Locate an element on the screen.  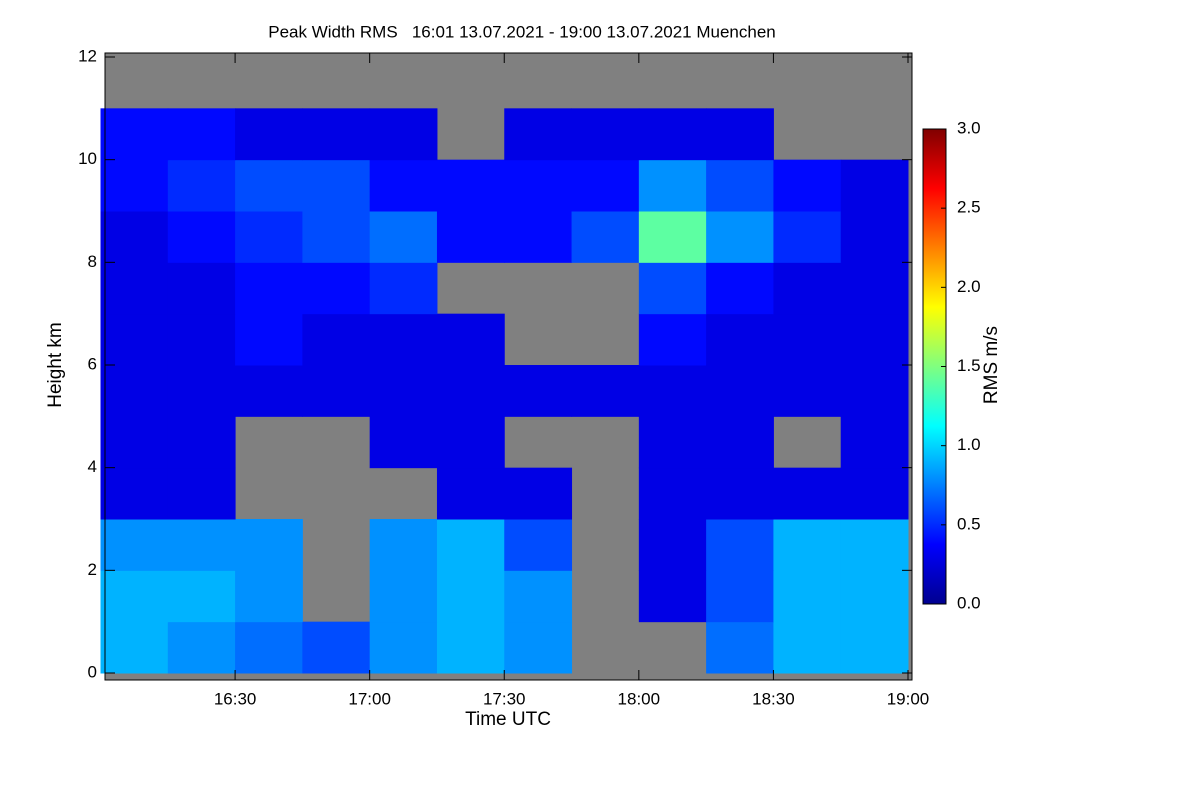
y-axis-label: Height km is located at coordinates (55, 365).